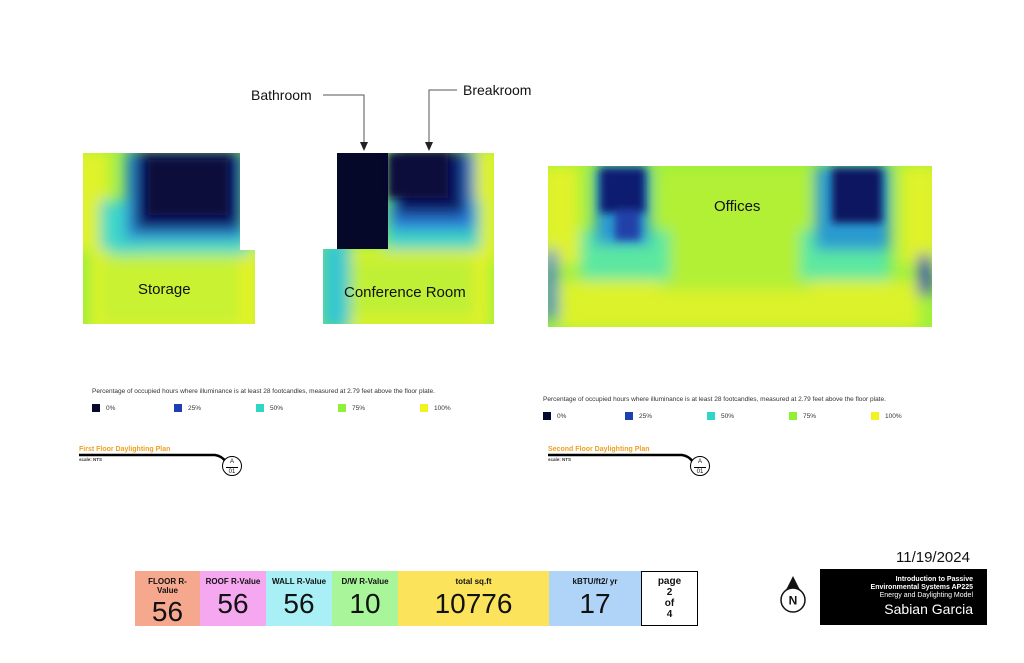 The image size is (1024, 663). I want to click on callout-arrowheads, so click(396, 146).